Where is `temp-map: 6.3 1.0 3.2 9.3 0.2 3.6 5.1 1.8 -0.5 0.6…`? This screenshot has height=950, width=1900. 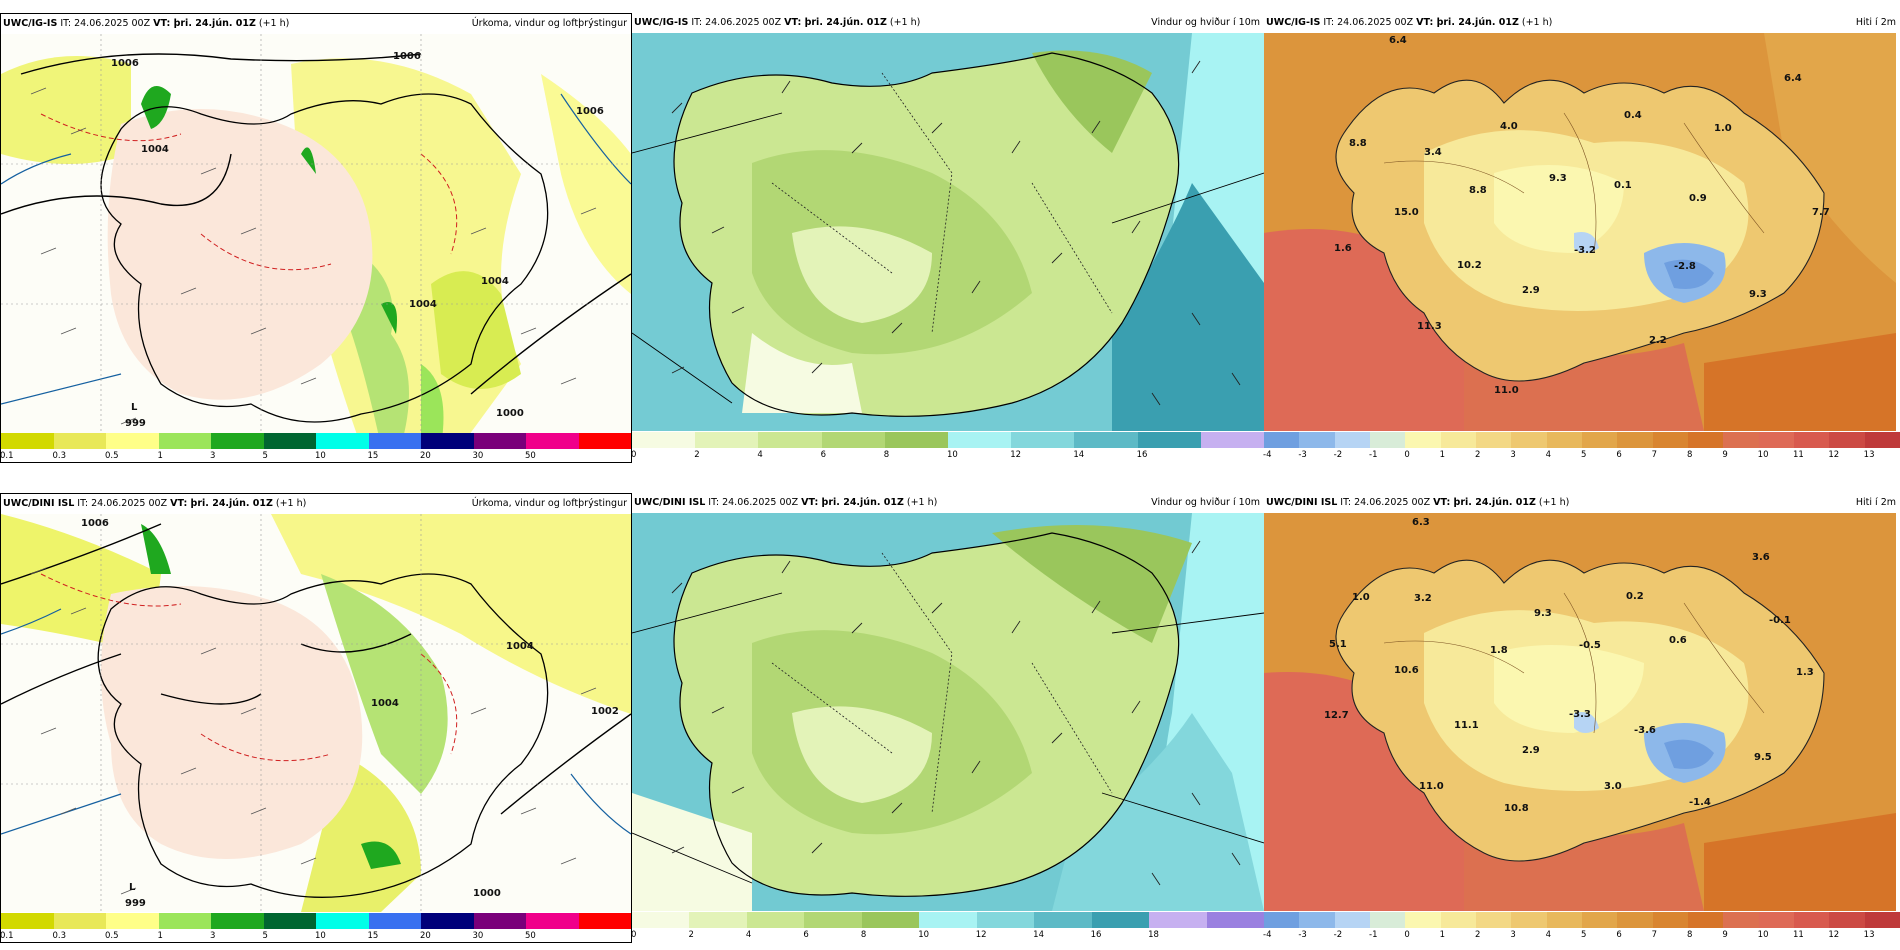
temp-map: 6.3 1.0 3.2 9.3 0.2 3.6 5.1 1.8 -0.5 0.6… is located at coordinates (1582, 712).